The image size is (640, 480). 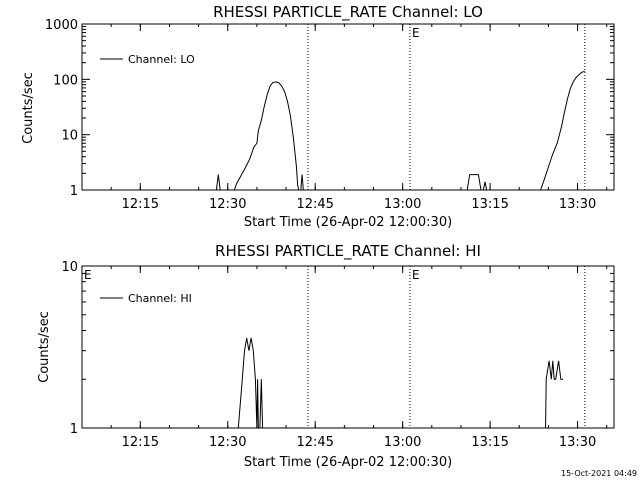 I want to click on legend: Channel: LO, so click(x=147, y=59).